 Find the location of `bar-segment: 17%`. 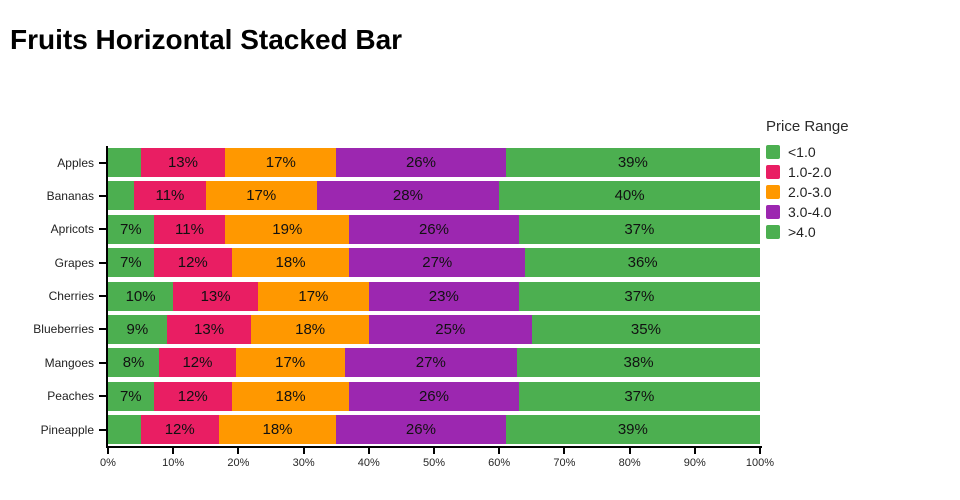

bar-segment: 17% is located at coordinates (313, 296).